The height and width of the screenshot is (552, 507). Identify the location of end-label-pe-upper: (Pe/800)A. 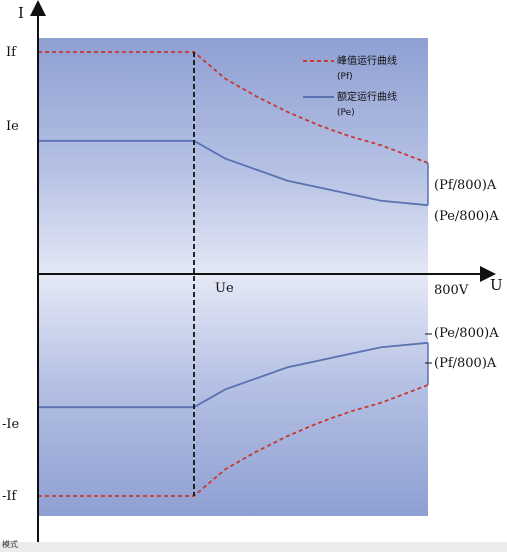
(466, 216).